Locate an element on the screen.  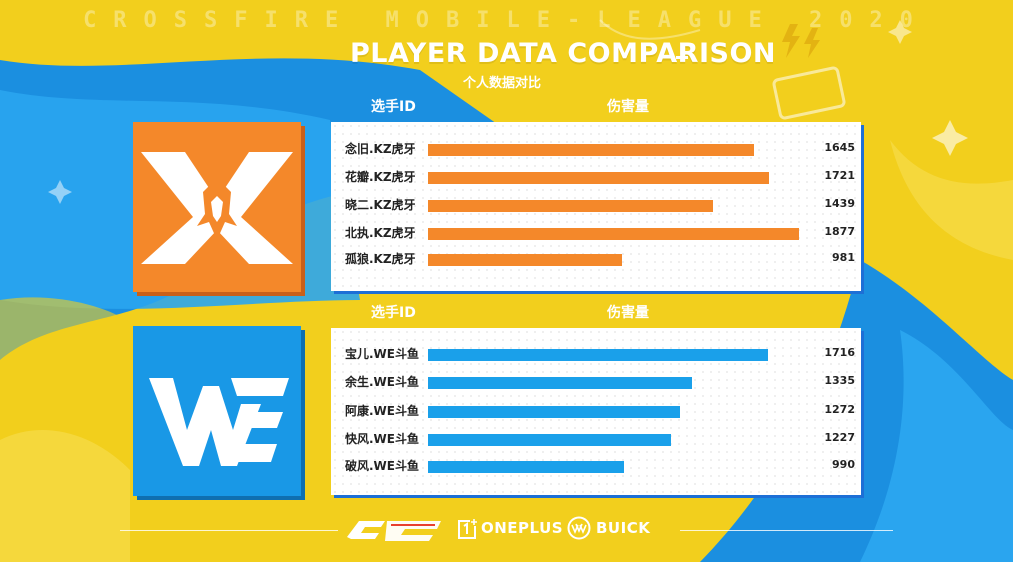
oneplus-logo-icon is located at coordinates (468, 528).